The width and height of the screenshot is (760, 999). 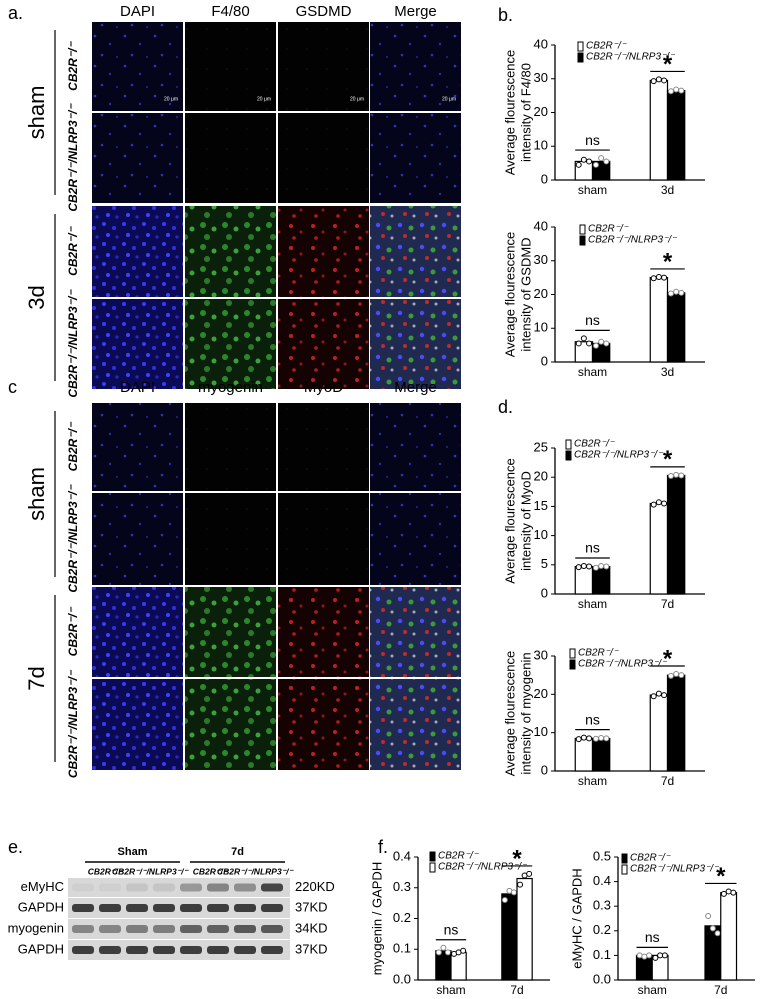 What do you see at coordinates (602, 905) in the screenshot?
I see `y-tick-label: 0.3` at bounding box center [602, 905].